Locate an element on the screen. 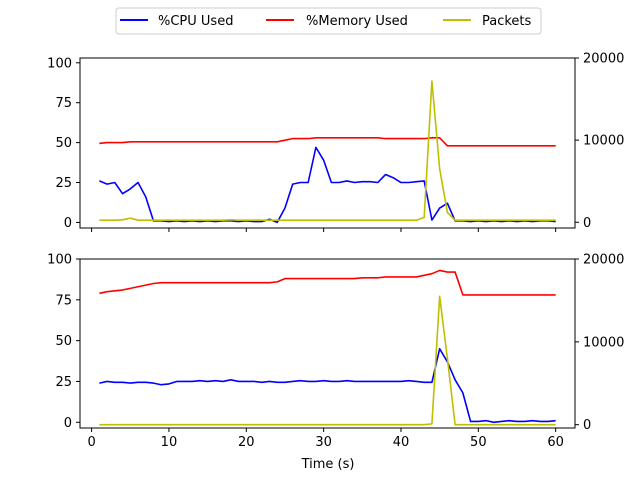 The width and height of the screenshot is (640, 480). legend-label-packets: Packets is located at coordinates (507, 21).